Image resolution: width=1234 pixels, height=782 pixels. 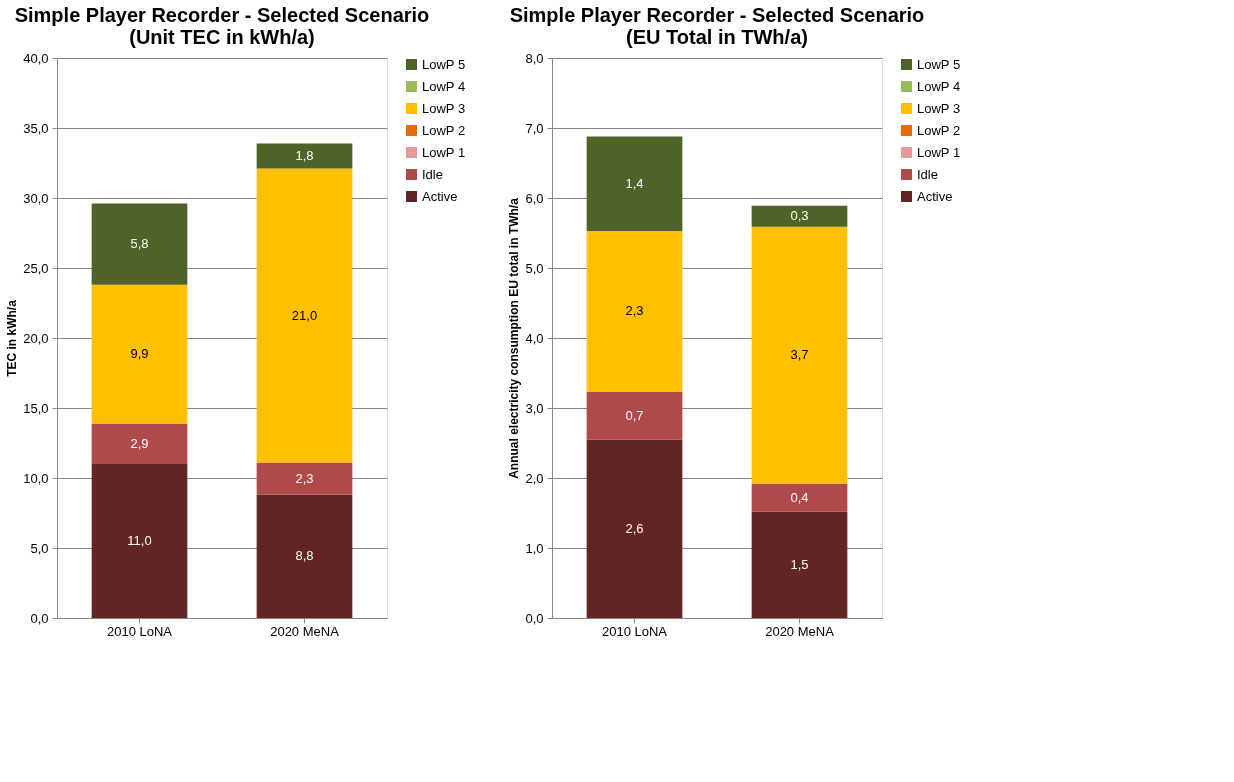 What do you see at coordinates (36, 198) in the screenshot?
I see `y-tick-label: 30,0` at bounding box center [36, 198].